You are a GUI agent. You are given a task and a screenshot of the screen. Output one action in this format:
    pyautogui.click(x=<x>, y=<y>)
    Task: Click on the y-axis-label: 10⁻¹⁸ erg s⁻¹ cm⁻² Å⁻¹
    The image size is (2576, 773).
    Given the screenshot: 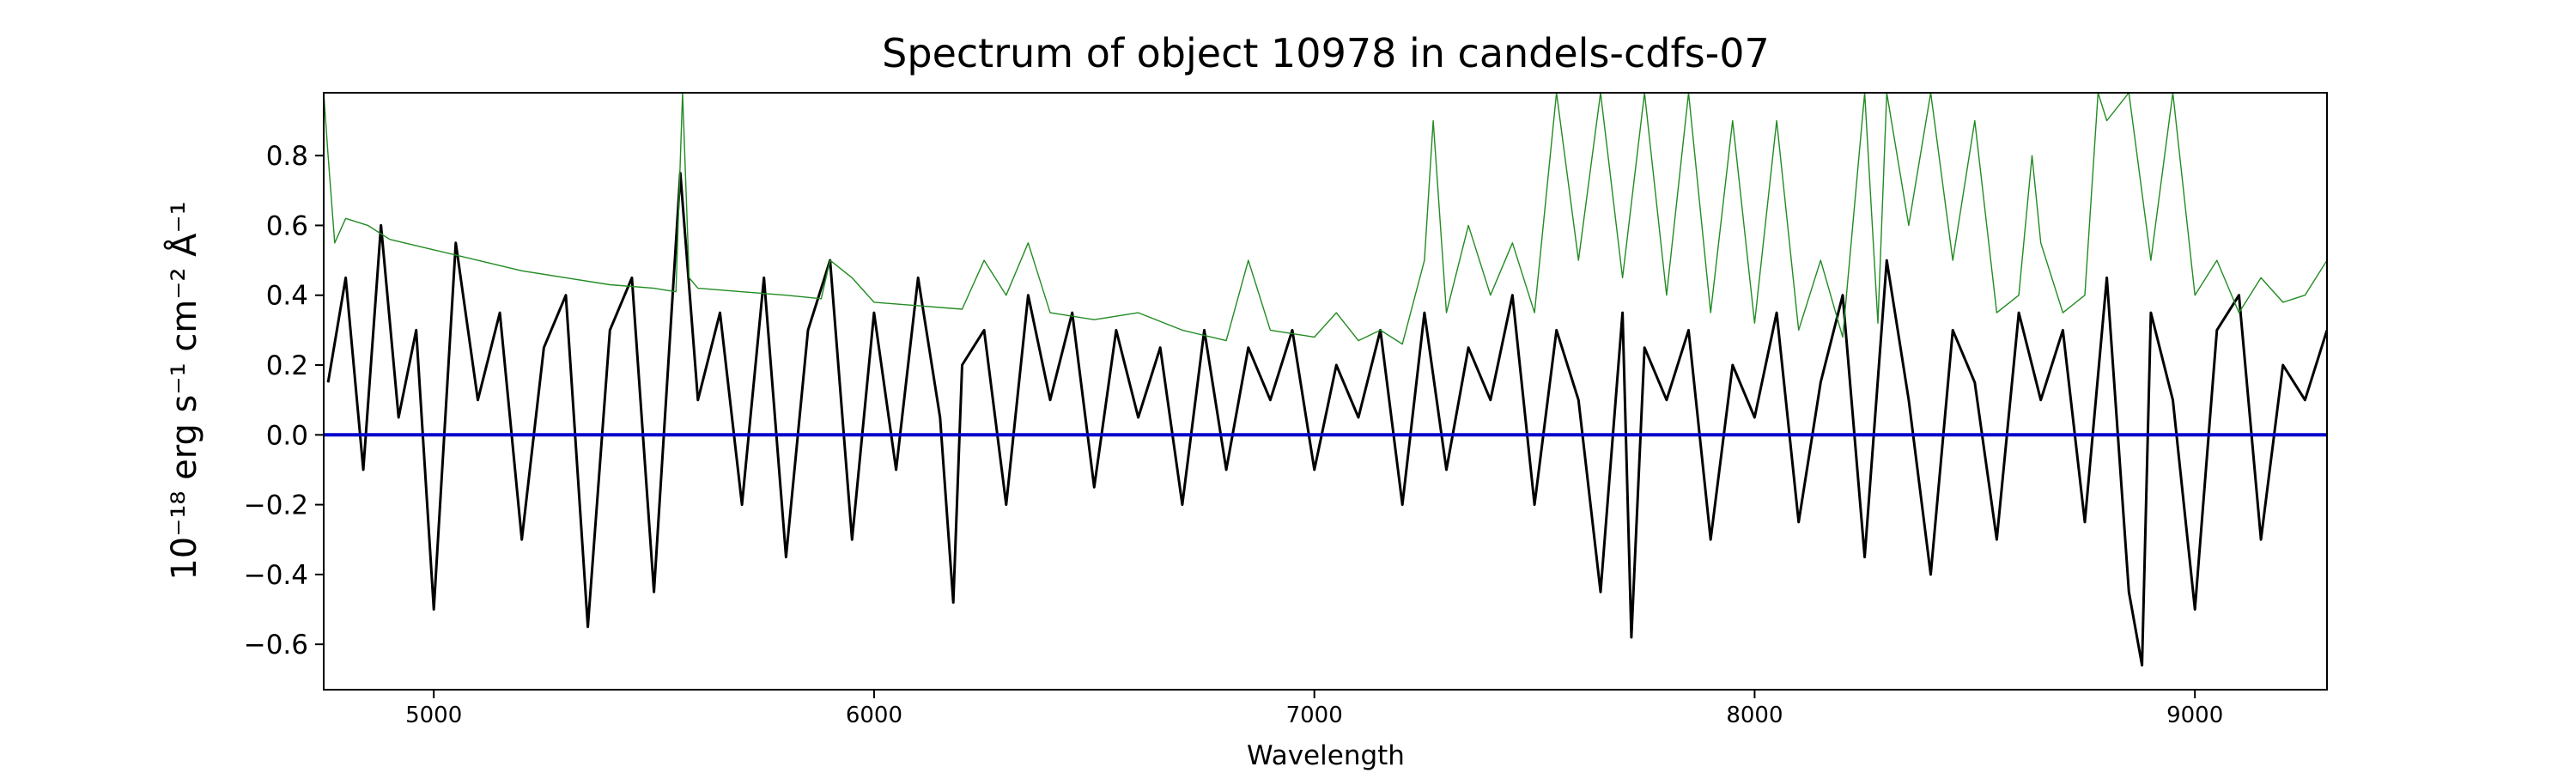 What is the action you would take?
    pyautogui.click(x=183, y=390)
    